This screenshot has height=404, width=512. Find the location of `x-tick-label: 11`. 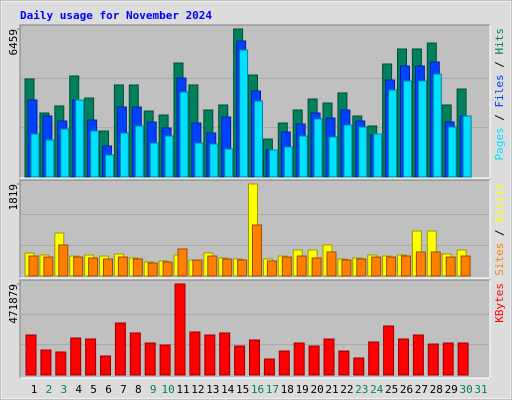

x-tick-label: 11 is located at coordinates (182, 389).